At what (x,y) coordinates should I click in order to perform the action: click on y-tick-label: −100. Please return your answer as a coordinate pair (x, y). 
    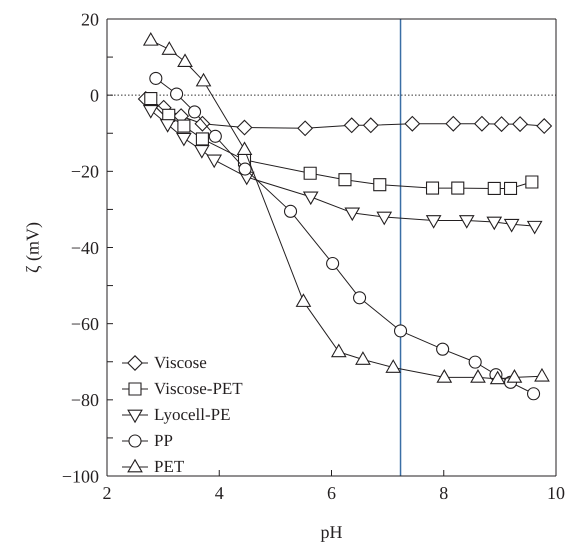
    Looking at the image, I should click on (80, 476).